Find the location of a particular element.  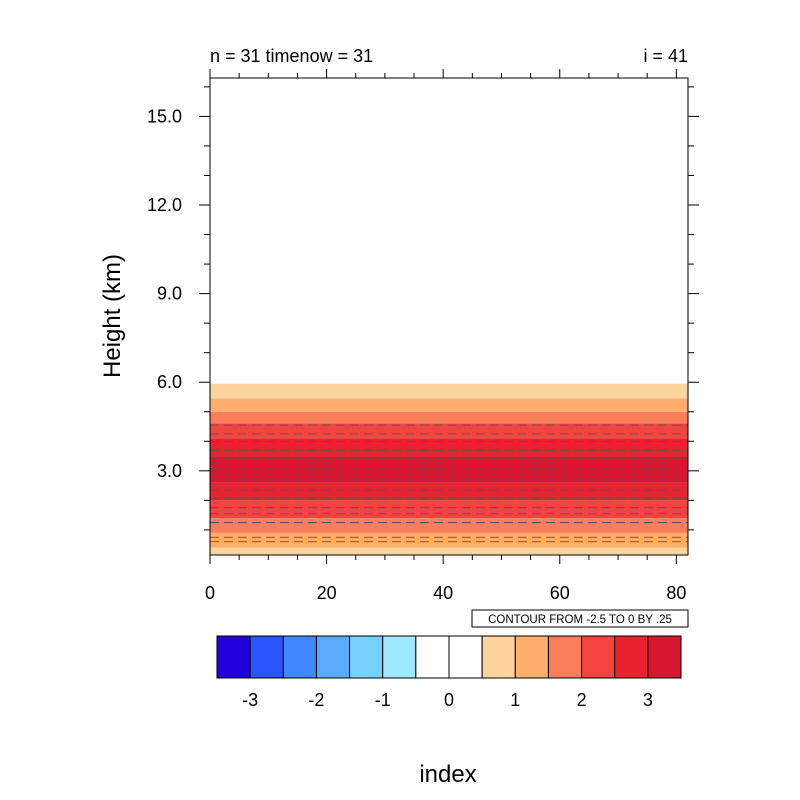

contour-info-box: CONTOUR FROM -2.5 TO 0 BY .25 is located at coordinates (580, 618).